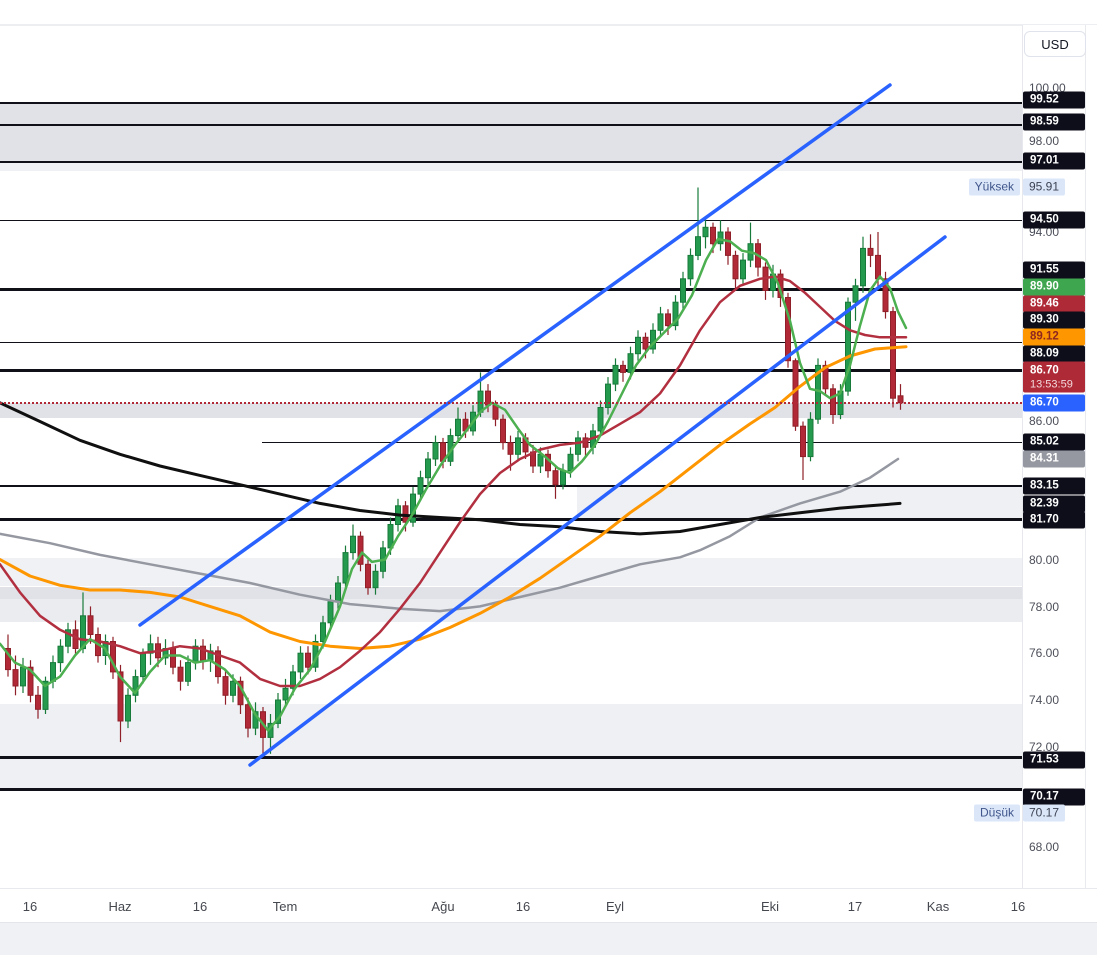 The image size is (1097, 955). I want to click on time-axis-label: Kas, so click(938, 906).